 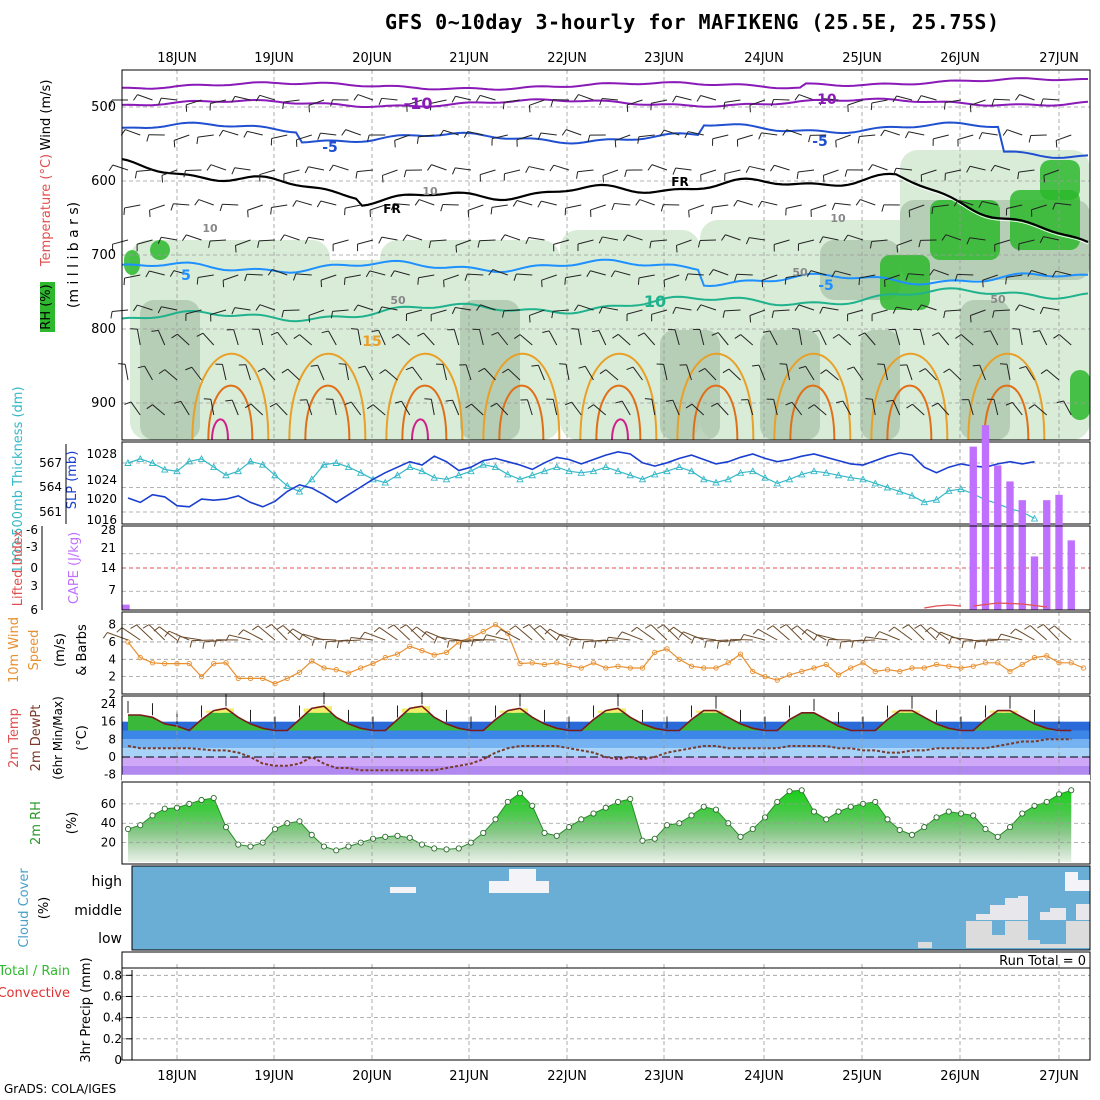 I want to click on temp-axis-label: 2m Temp, so click(x=14, y=738).